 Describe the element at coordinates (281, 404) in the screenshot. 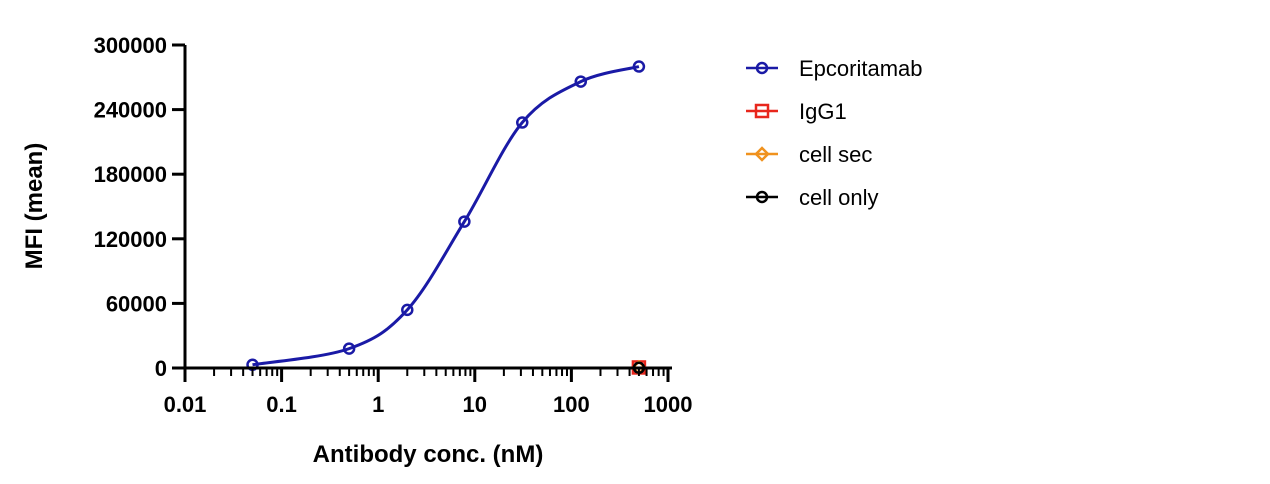

I see `x-tick-label: 0.1` at that location.